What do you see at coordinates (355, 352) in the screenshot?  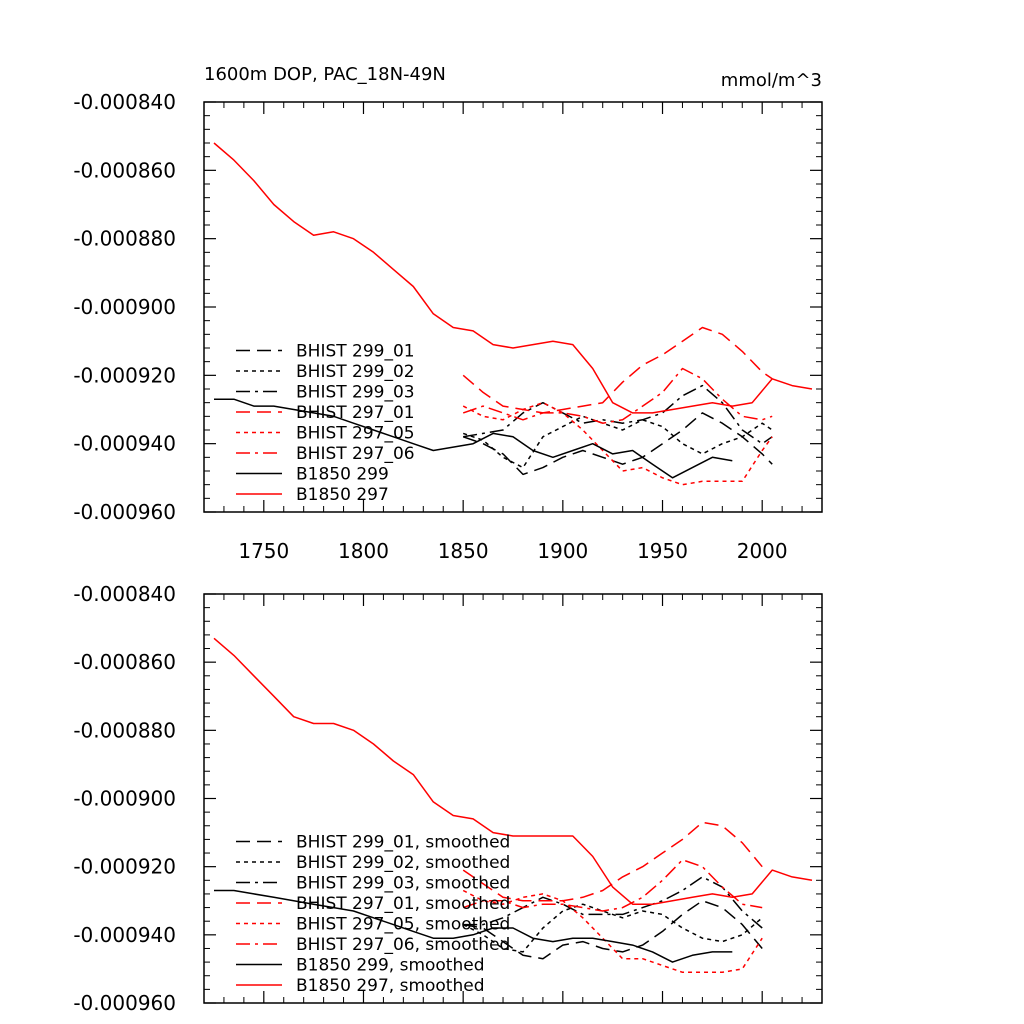 I see `legend-label: BHIST 299_01` at bounding box center [355, 352].